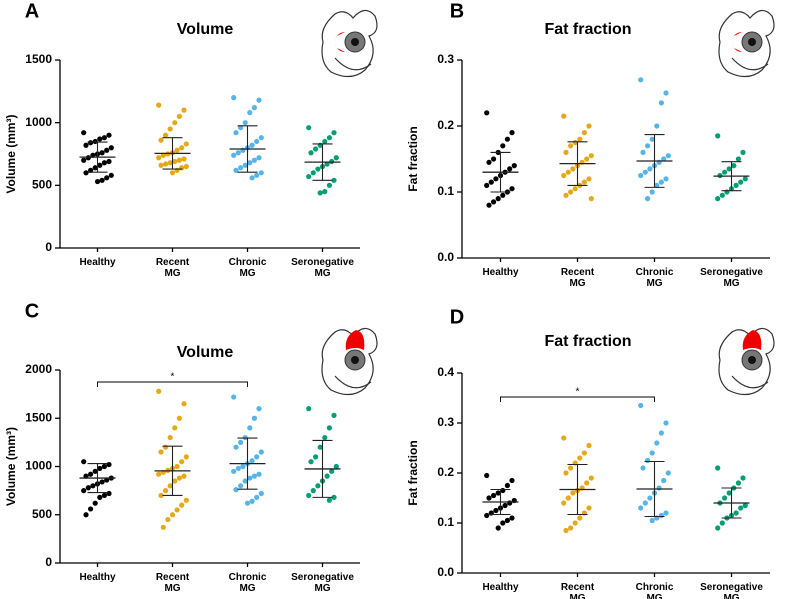  Describe the element at coordinates (578, 278) in the screenshot. I see `x-tick-label: Recent MG` at that location.